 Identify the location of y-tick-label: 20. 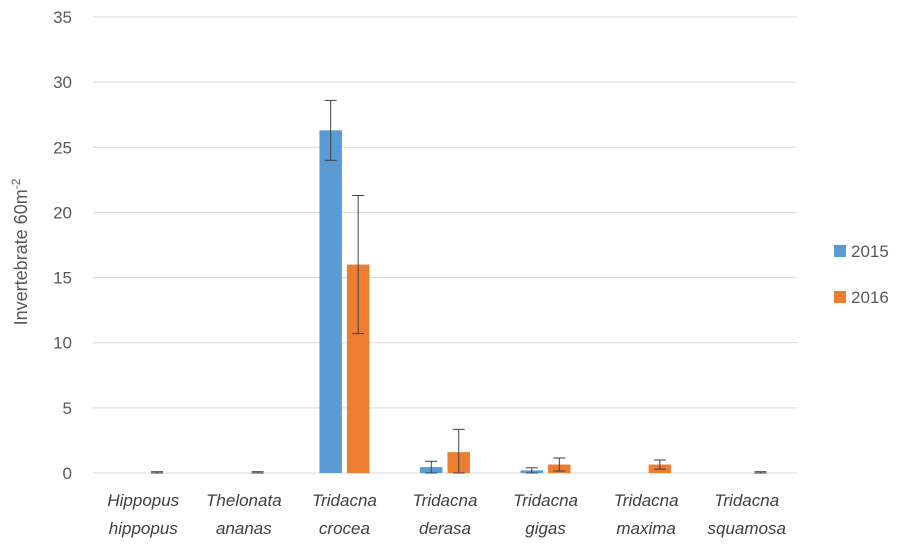
(62, 212).